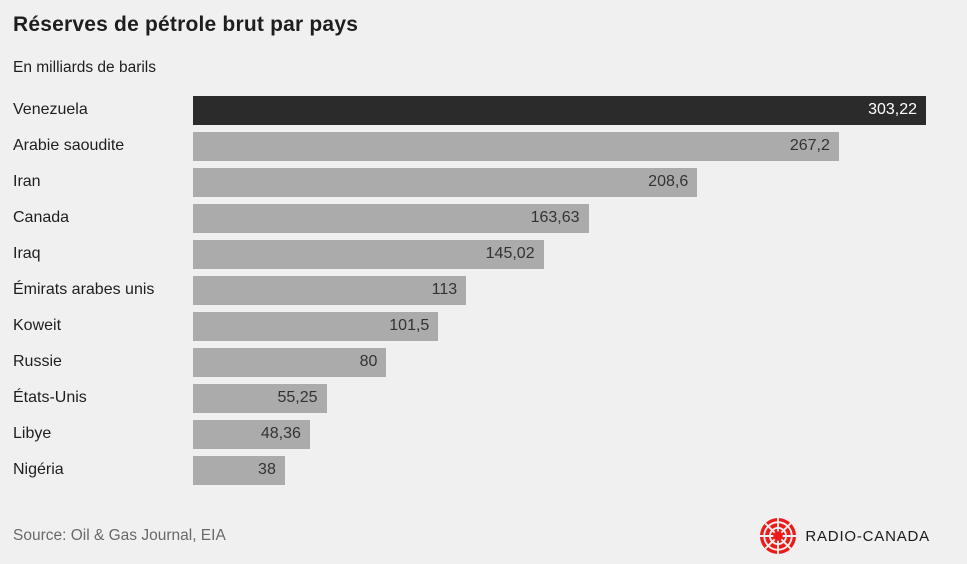 The image size is (967, 564). I want to click on bar-track: 208,6, so click(559, 182).